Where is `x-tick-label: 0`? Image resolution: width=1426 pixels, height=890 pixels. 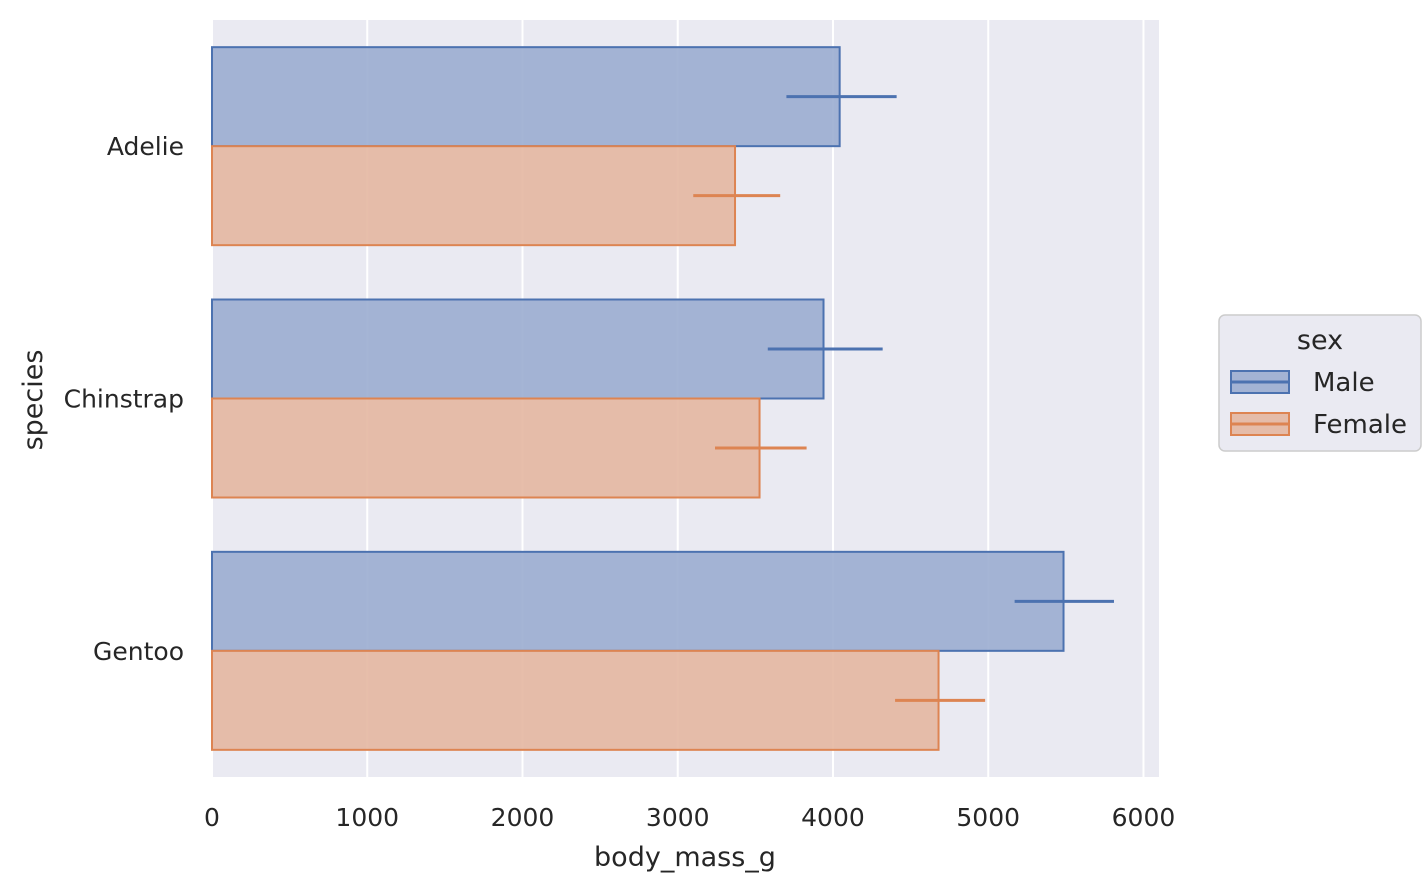
x-tick-label: 0 is located at coordinates (212, 817).